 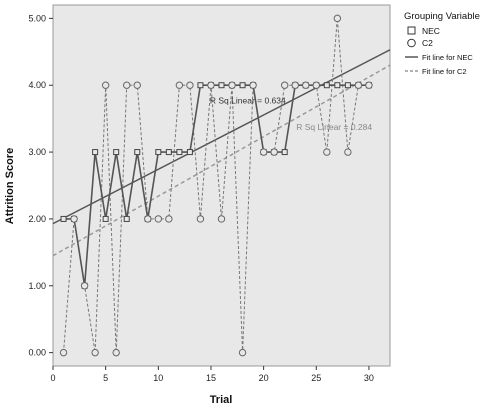 What do you see at coordinates (447, 57) in the screenshot?
I see `legend-label-fit-nec: Fit line for NEC` at bounding box center [447, 57].